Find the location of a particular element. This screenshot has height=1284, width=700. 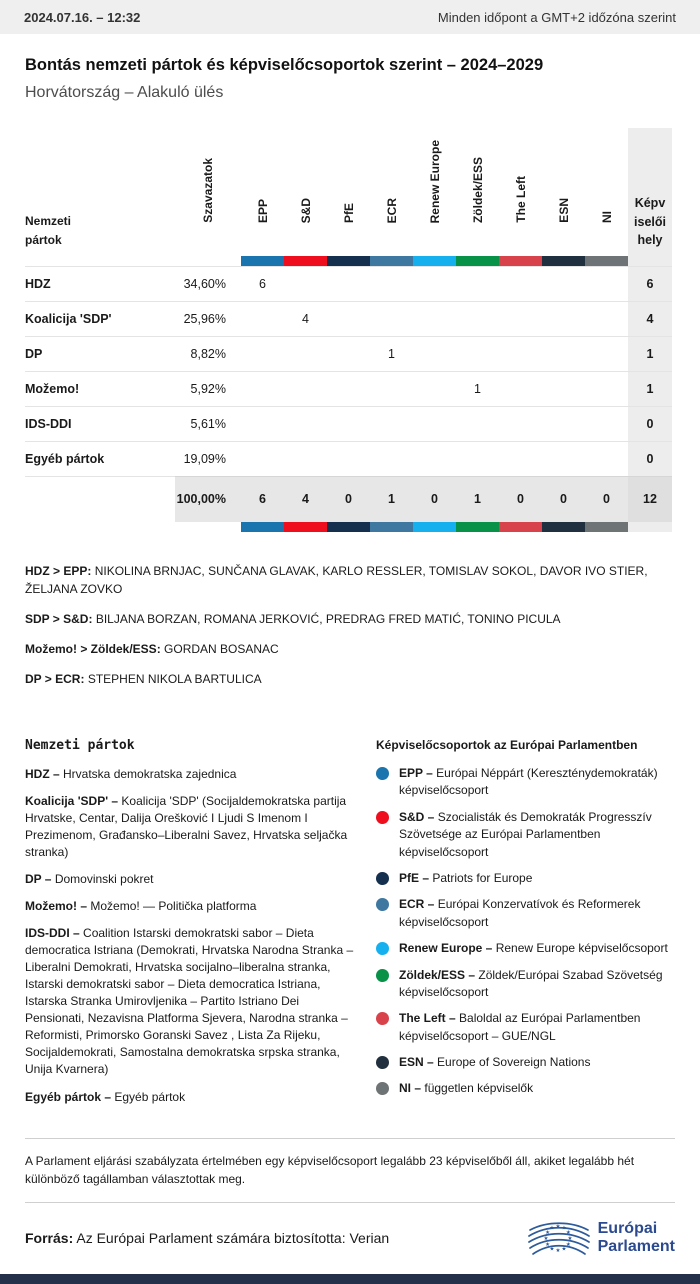

eu-parliament-logo: ★ ★ ★ ★ ★ ★ ★ ★ ★ ★ ★ ★ Európai Parlament is located at coordinates (600, 1238).